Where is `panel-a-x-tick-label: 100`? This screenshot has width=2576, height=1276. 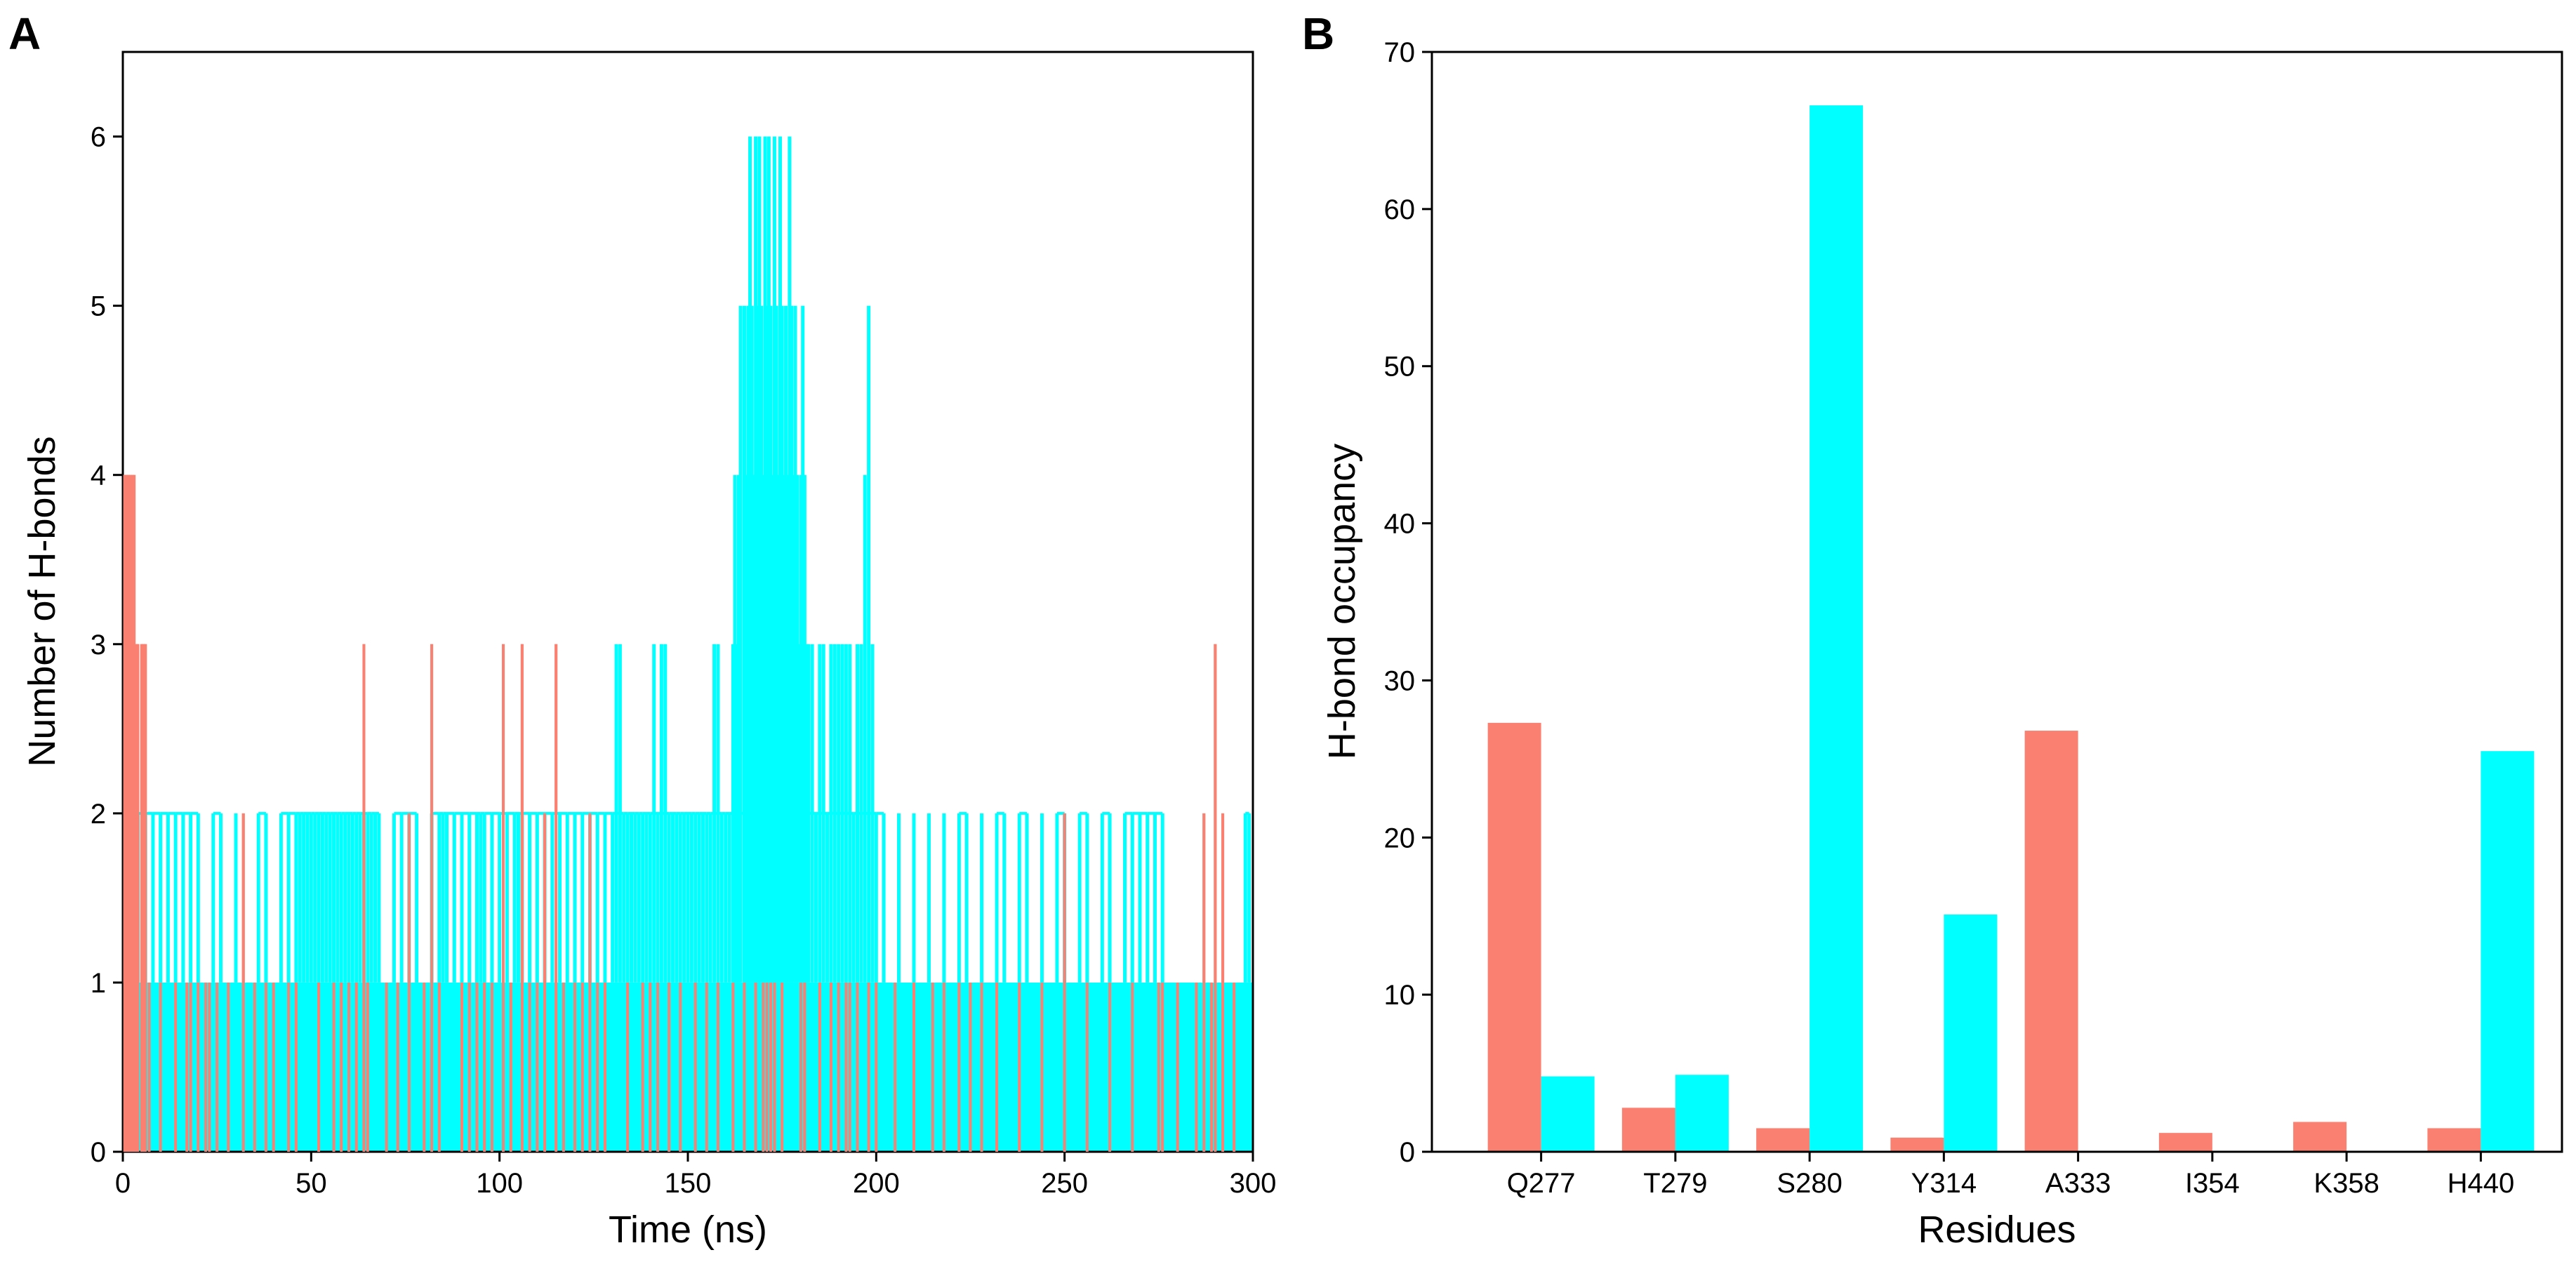
panel-a-x-tick-label: 100 is located at coordinates (500, 1183).